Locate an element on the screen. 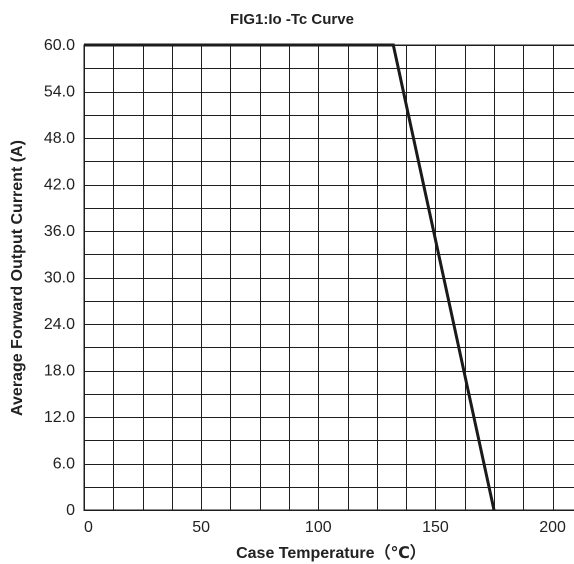  y-tick-label: 24.0 is located at coordinates (59, 324).